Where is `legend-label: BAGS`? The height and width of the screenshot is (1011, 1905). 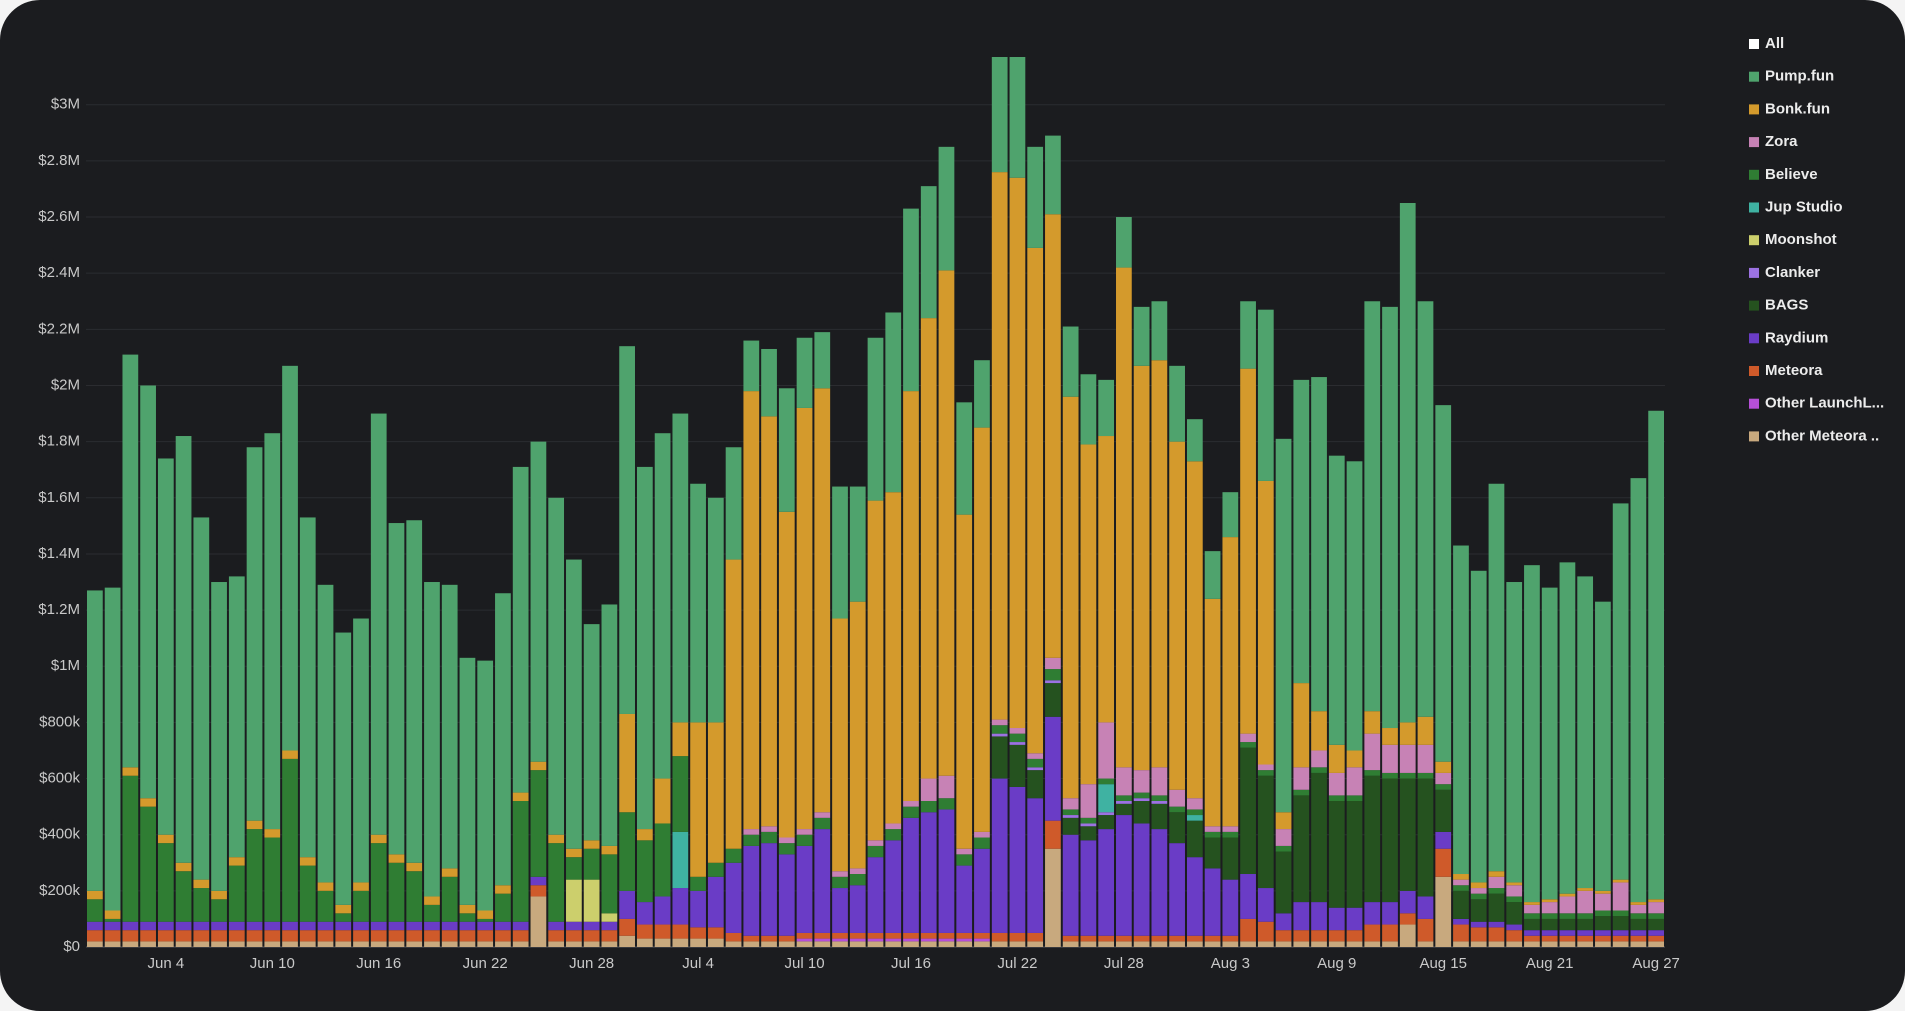
legend-label: BAGS is located at coordinates (1786, 305).